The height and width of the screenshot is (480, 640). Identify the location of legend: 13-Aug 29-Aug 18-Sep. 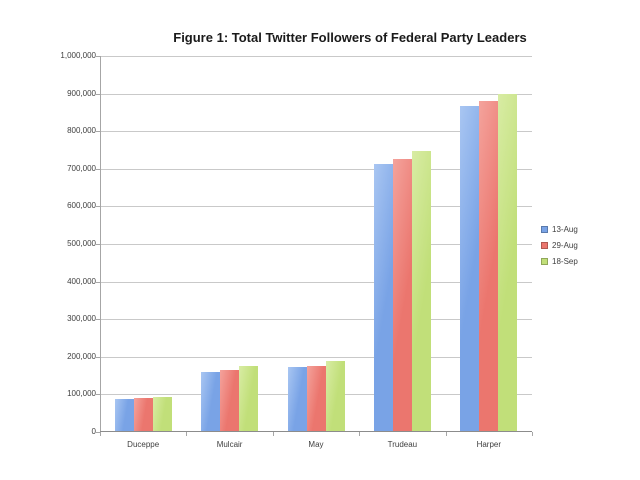
(559, 249).